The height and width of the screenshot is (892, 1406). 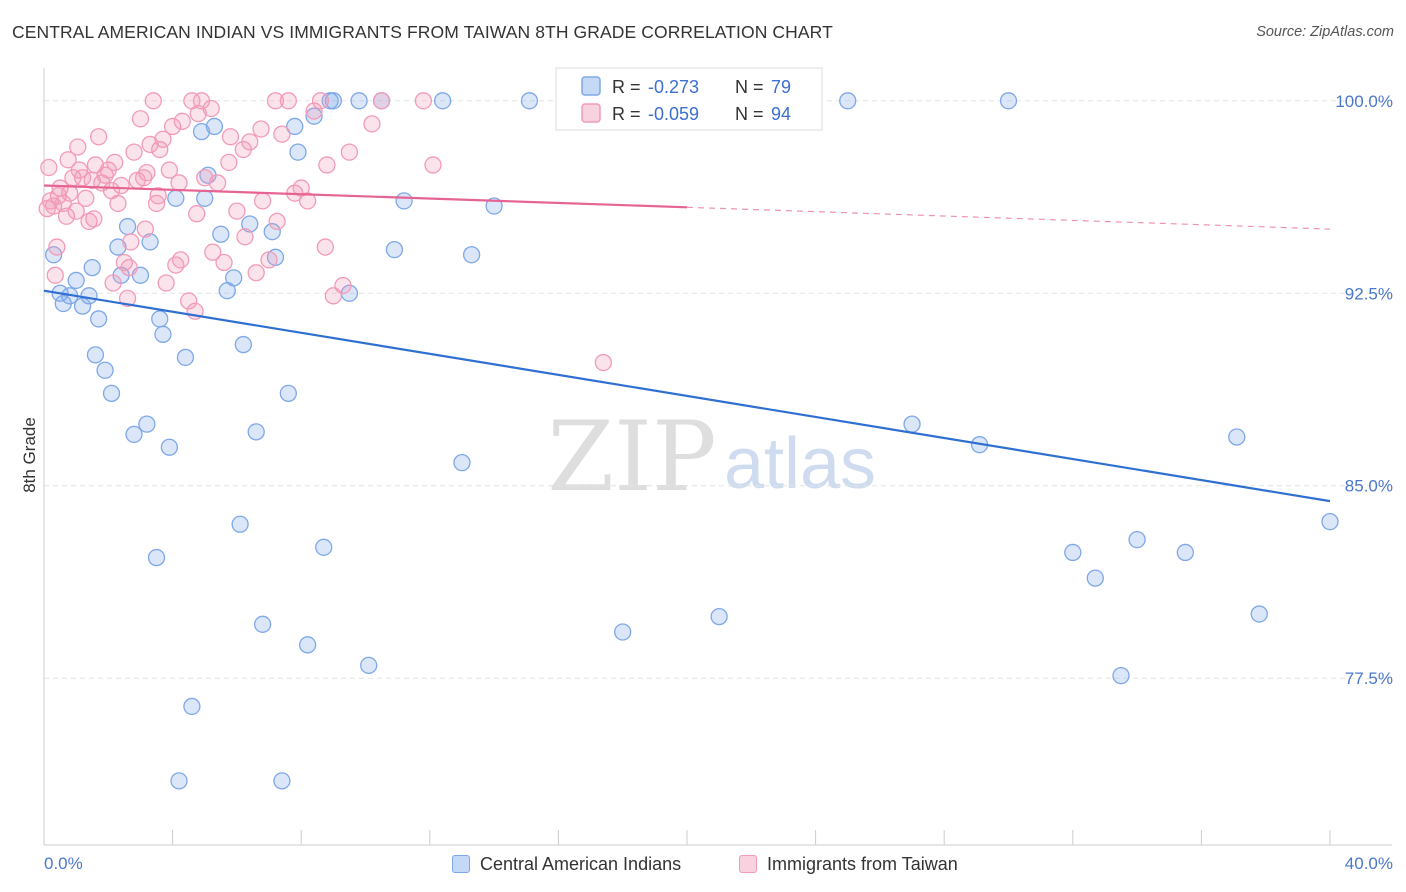 I want to click on y-tick-label-0: 100.0%, so click(x=1364, y=101).